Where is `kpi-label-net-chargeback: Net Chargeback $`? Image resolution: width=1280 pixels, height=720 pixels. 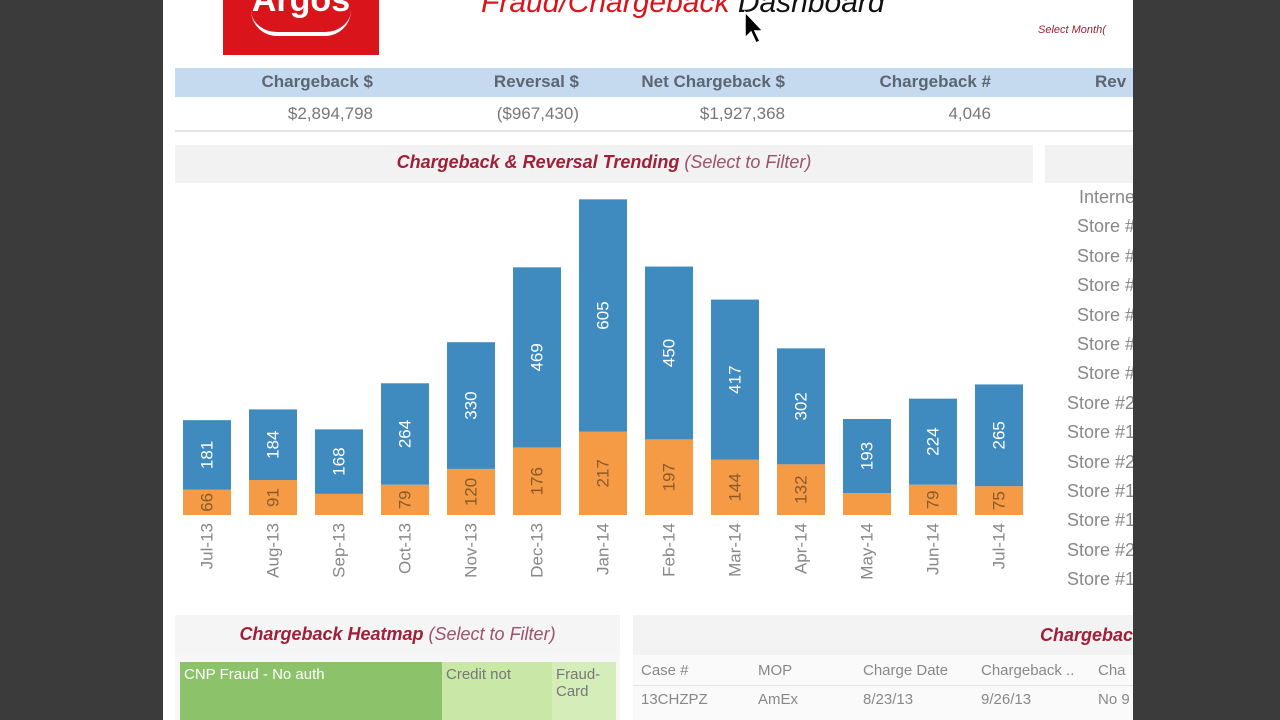
kpi-label-net-chargeback: Net Chargeback $ is located at coordinates (713, 81).